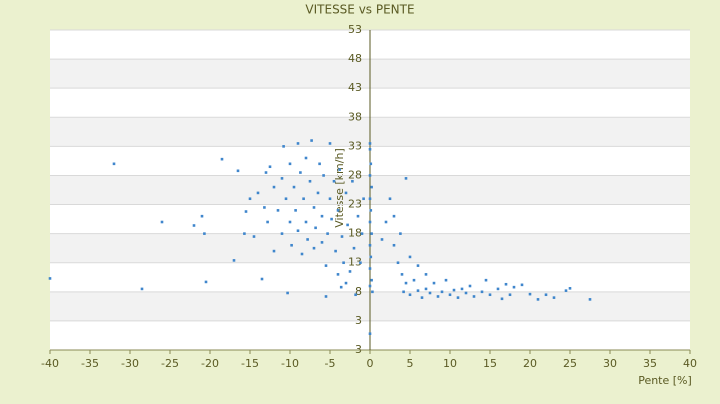 The width and height of the screenshot is (720, 404). I want to click on y-axis-title: Vitesse [km/h], so click(339, 188).